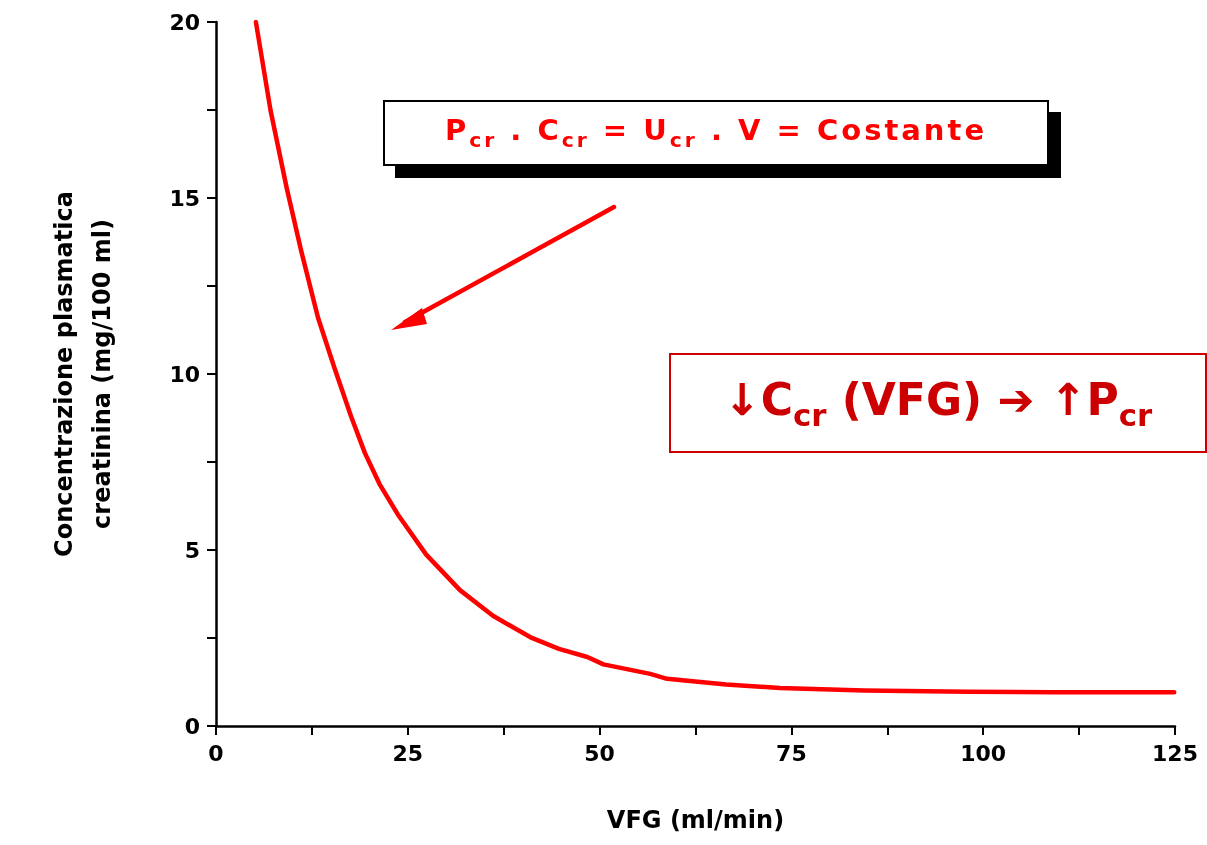  What do you see at coordinates (216, 753) in the screenshot?
I see `x-tick-label: 0` at bounding box center [216, 753].